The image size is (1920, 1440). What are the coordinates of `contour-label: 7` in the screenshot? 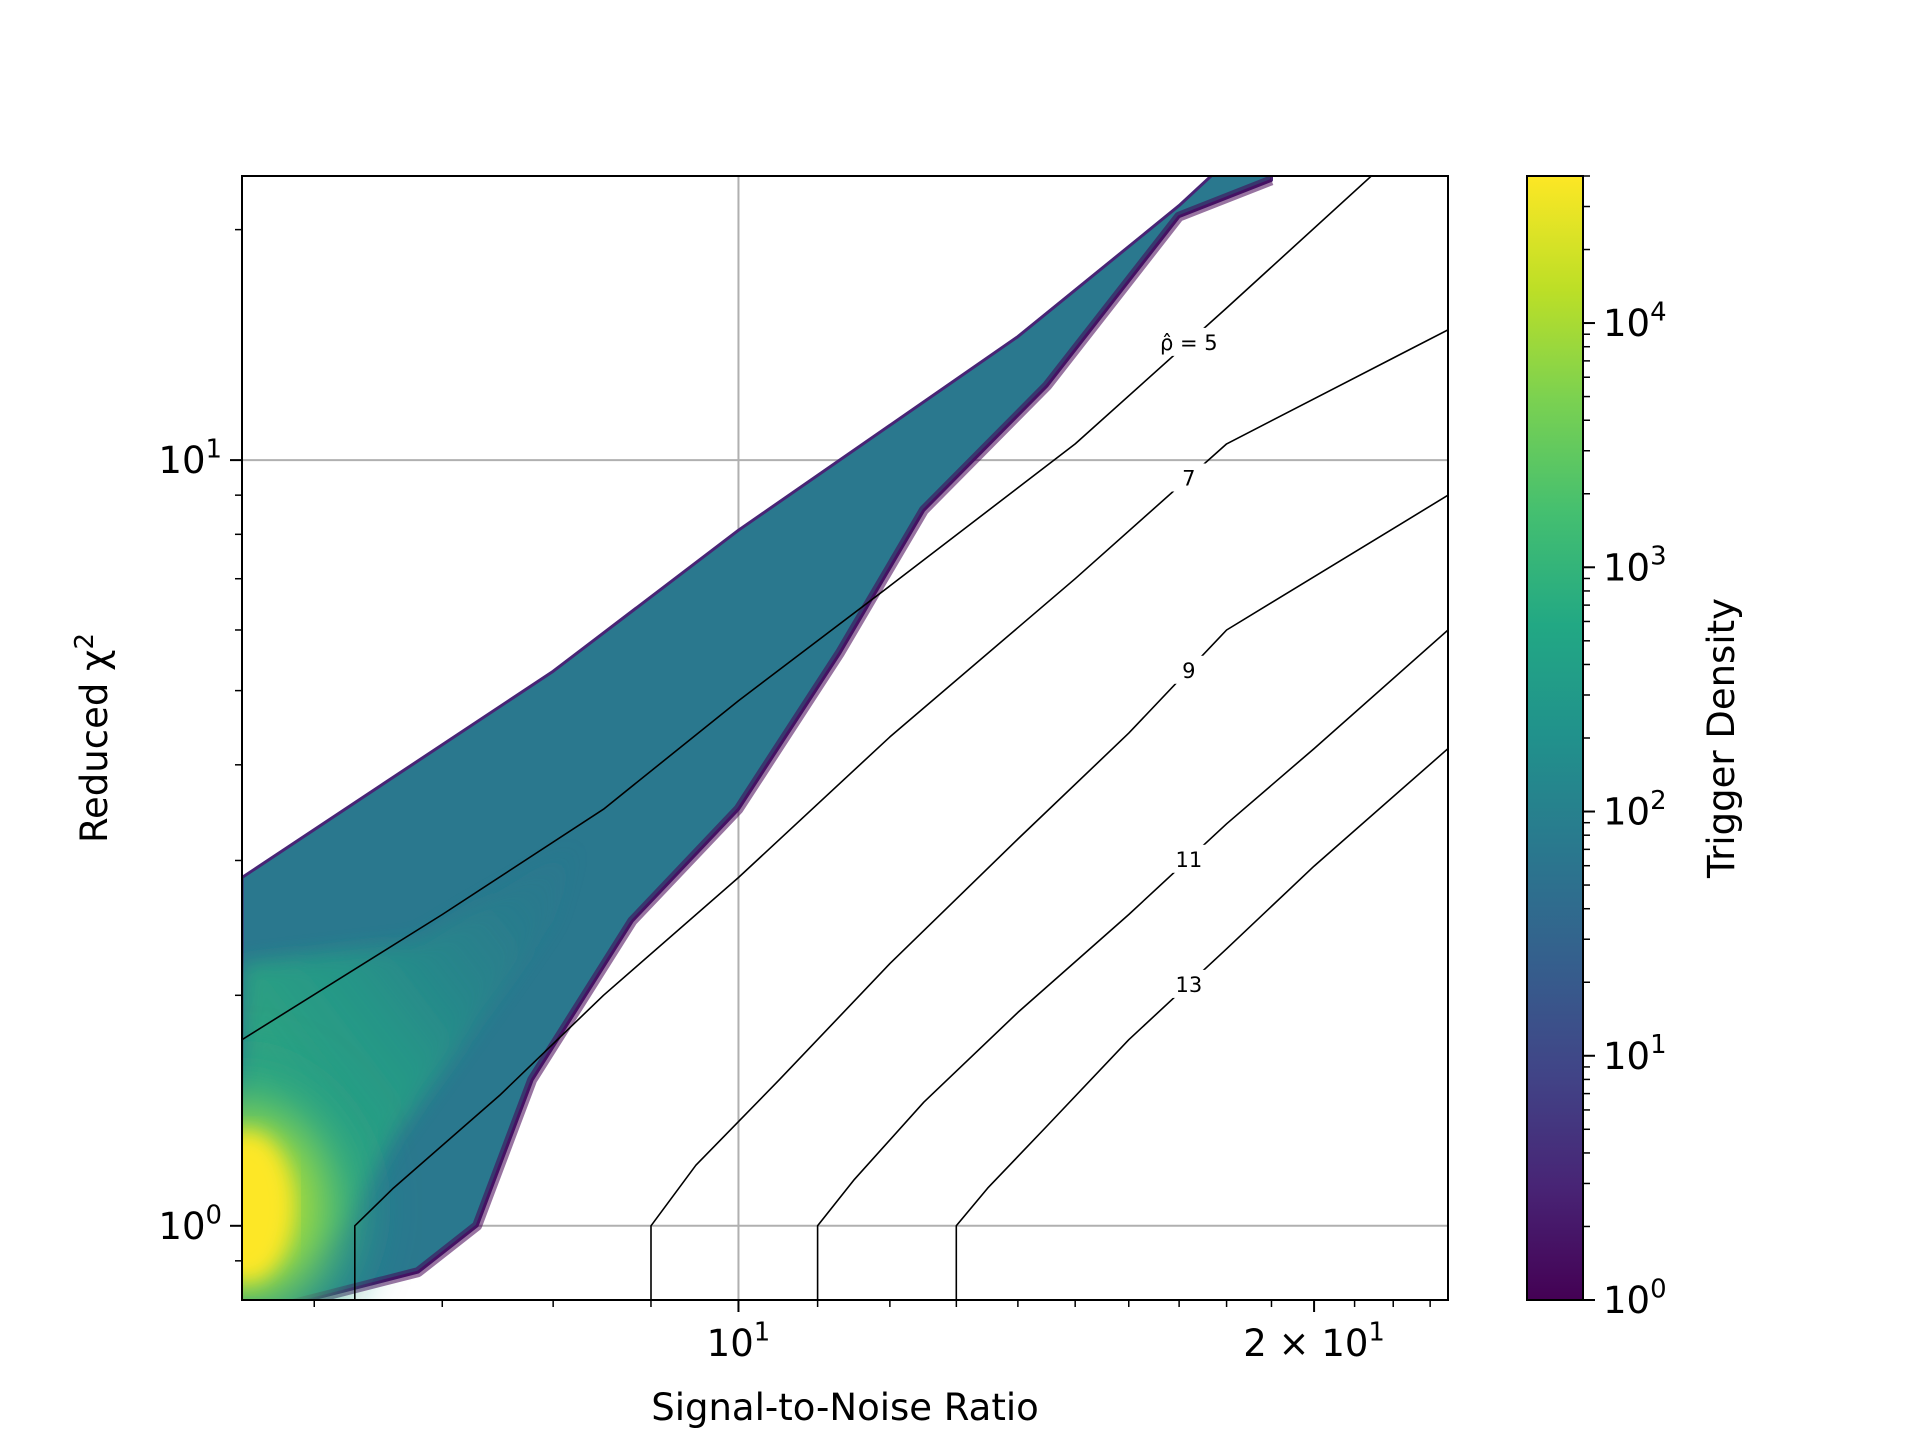 It's located at (1188, 479).